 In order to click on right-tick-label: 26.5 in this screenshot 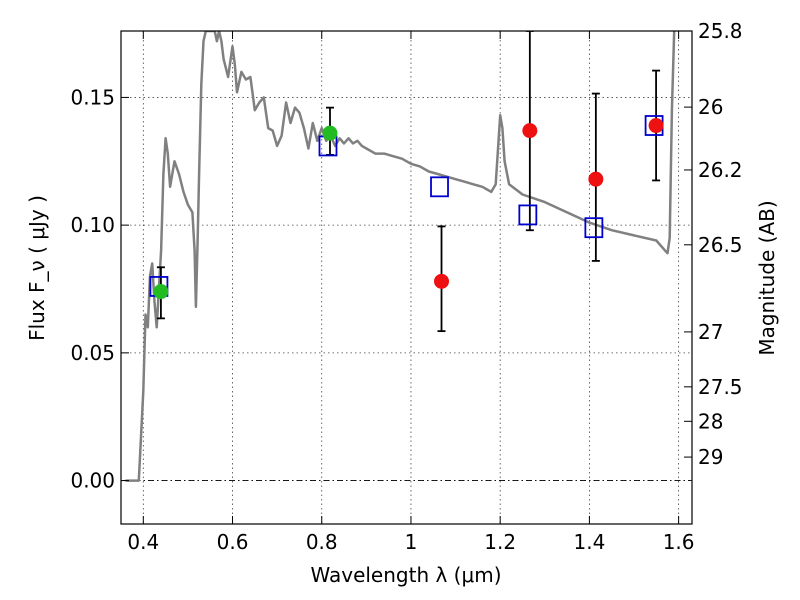, I will do `click(720, 245)`.